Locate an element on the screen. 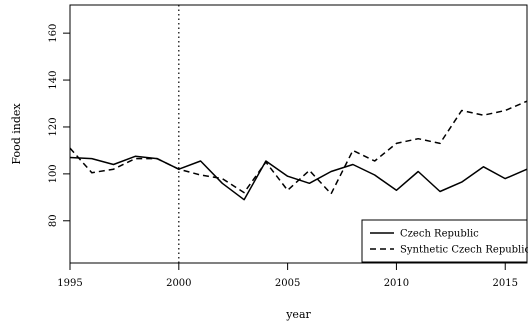  y-tick-label: 140 is located at coordinates (53, 80).